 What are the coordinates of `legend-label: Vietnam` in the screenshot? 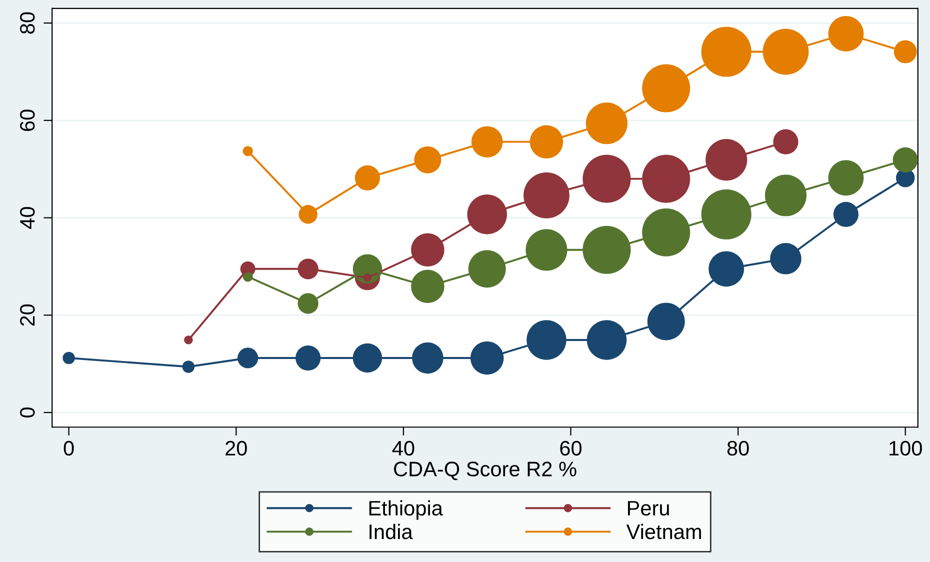 It's located at (663, 532).